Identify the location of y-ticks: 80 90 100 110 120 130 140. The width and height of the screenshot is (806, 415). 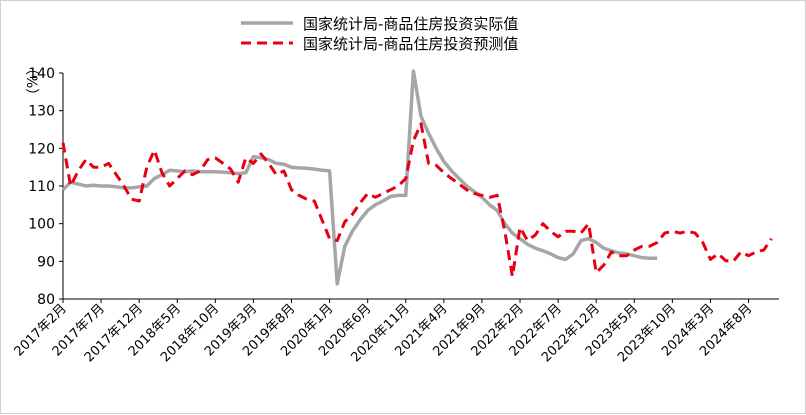
(45, 187).